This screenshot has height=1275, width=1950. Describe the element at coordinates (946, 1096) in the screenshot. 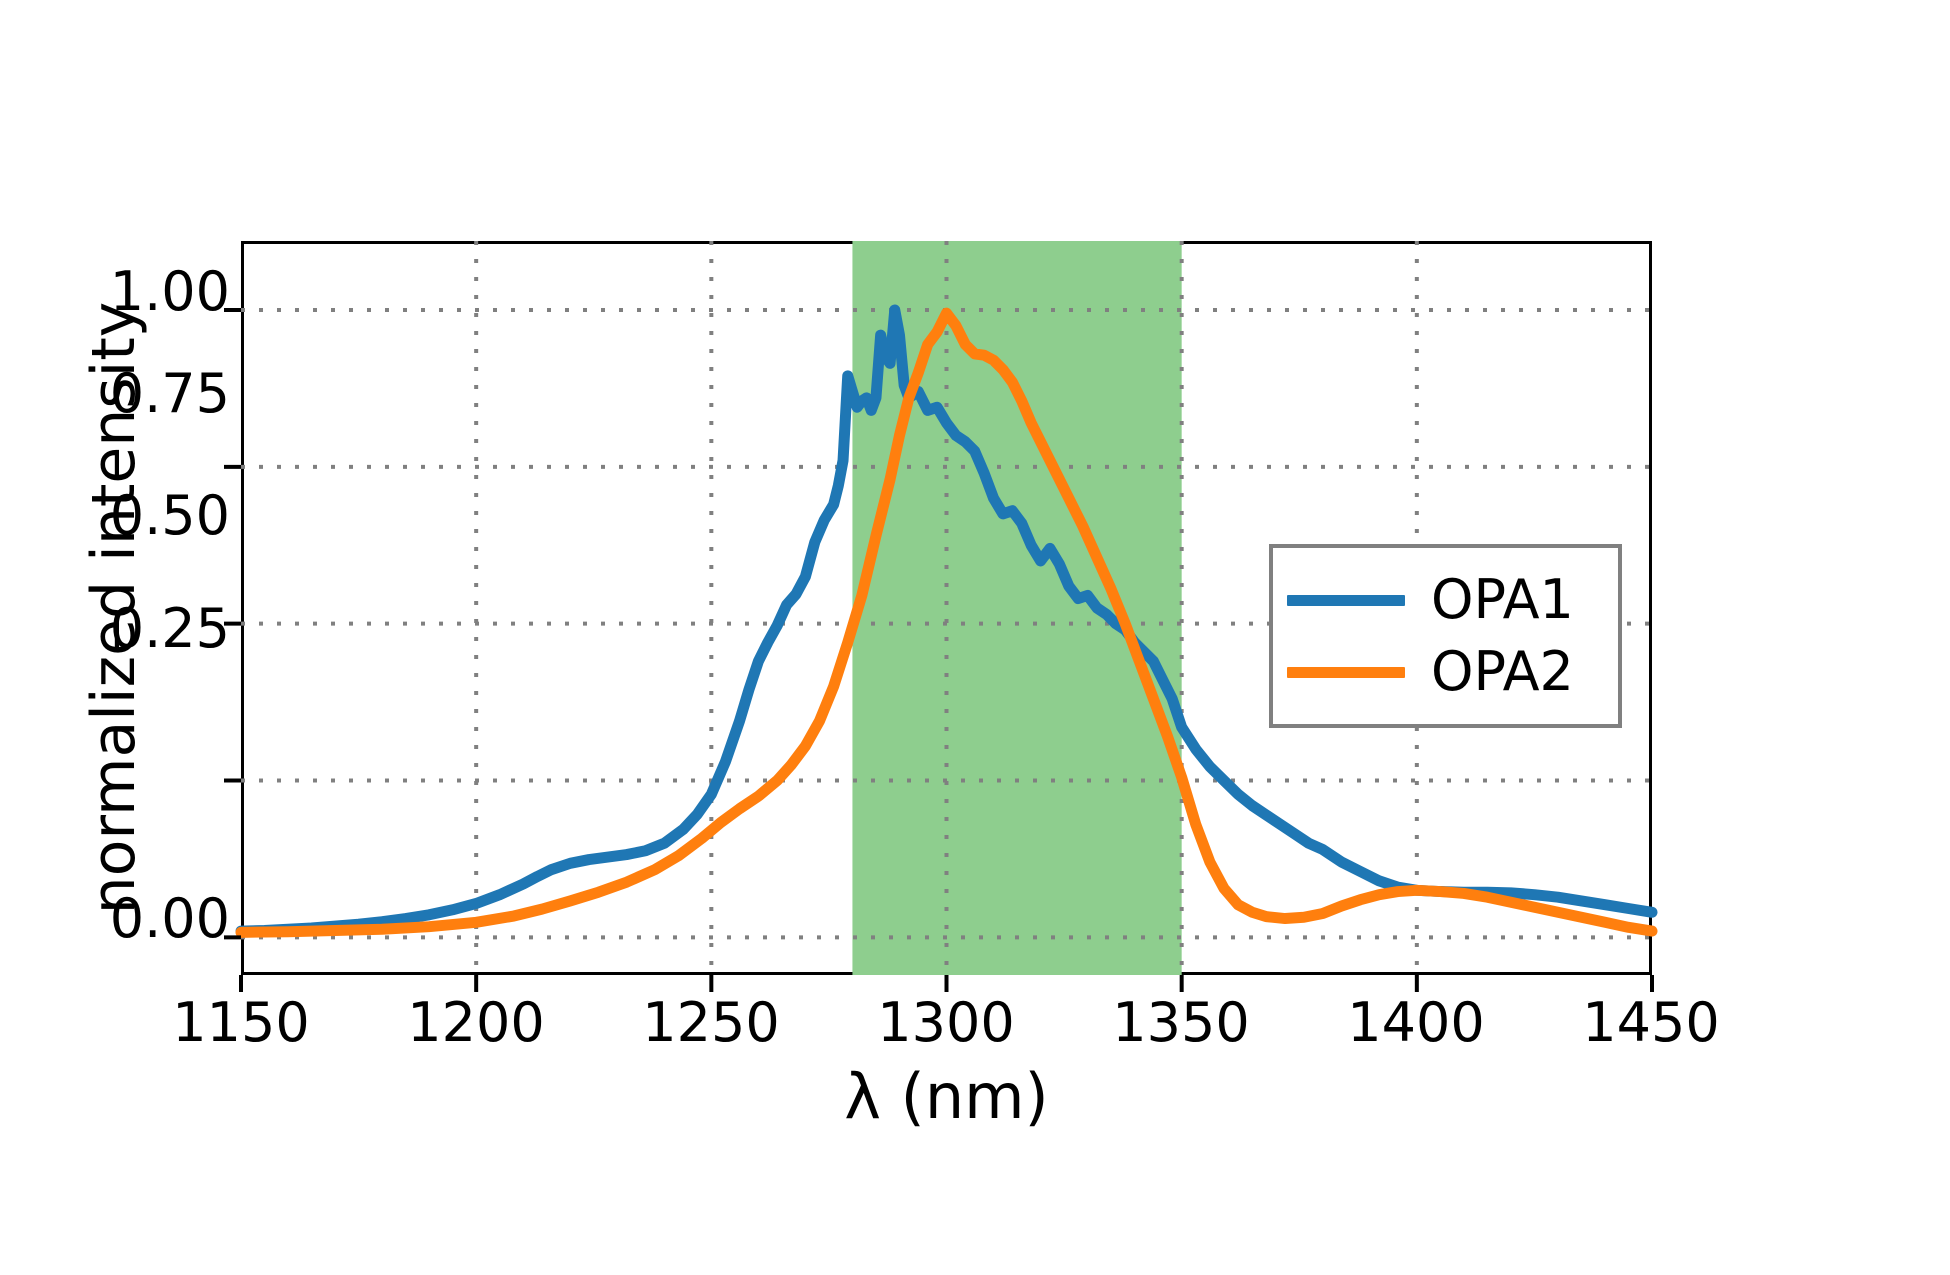

I see `x-axis-label: λ (nm)` at that location.